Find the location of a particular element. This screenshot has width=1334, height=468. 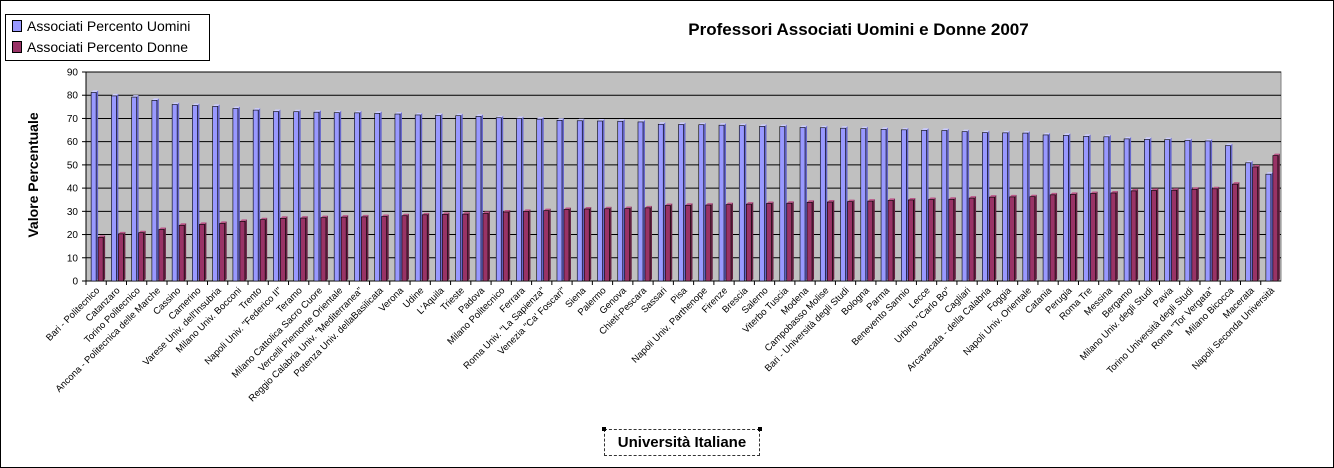

legend-item-uomini: Associati Percento Uomini is located at coordinates (101, 27).